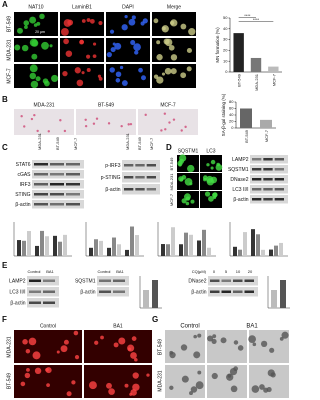 This screenshot has width=320, height=400. Describe the element at coordinates (22, 195) in the screenshot. I see `blot-label: STING` at that location.